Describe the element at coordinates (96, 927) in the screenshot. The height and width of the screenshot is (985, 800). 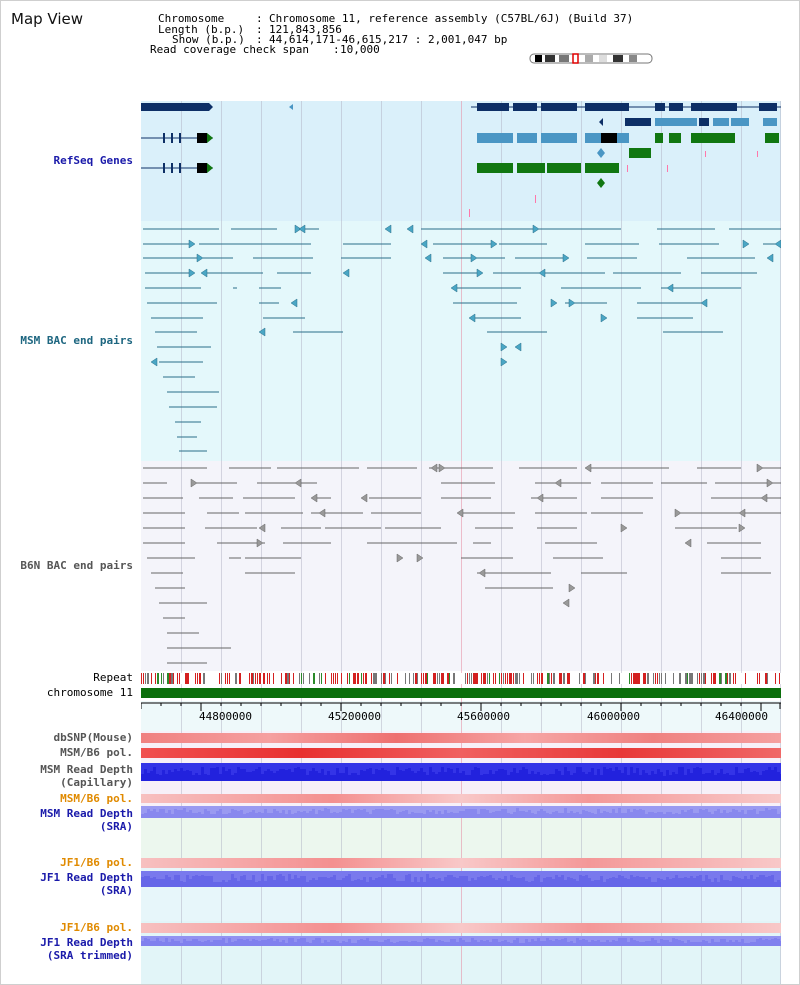
I see `jf1-b6-pol-trim-label: JF1/B6 pol.` at that location.